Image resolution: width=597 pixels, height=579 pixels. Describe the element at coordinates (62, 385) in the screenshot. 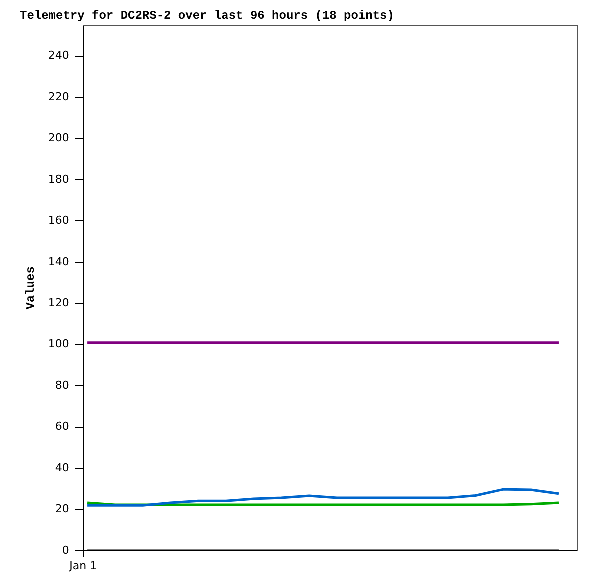

I see `y-tick-label: 80` at that location.